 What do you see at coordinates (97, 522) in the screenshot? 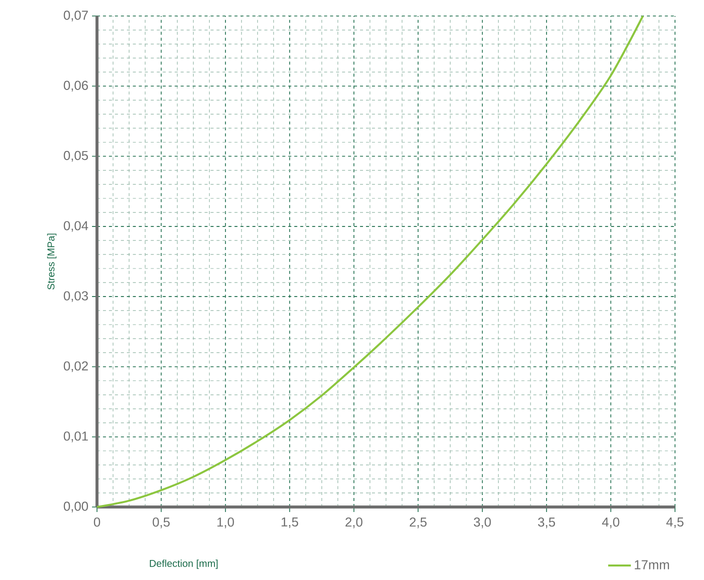
I see `x-tick-label: 0` at bounding box center [97, 522].